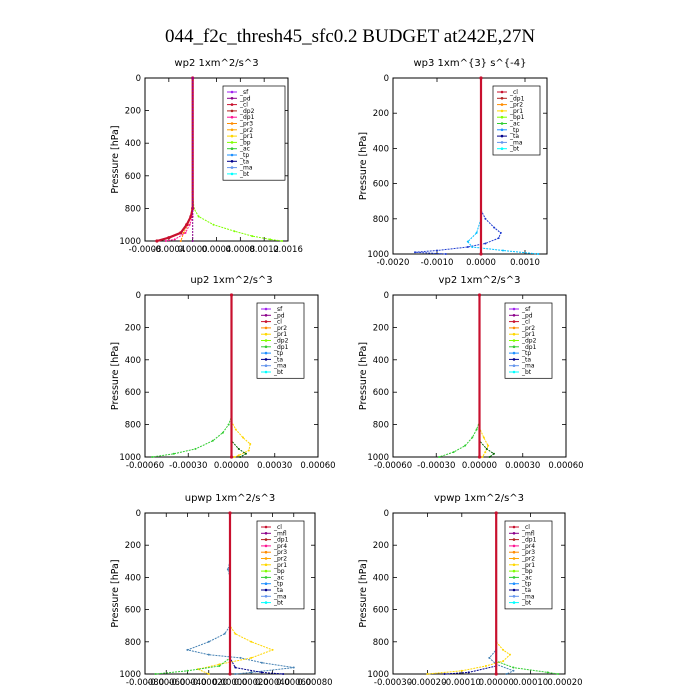 The width and height of the screenshot is (700, 700). Describe the element at coordinates (381, 546) in the screenshot. I see `y-tick-label: 200` at that location.